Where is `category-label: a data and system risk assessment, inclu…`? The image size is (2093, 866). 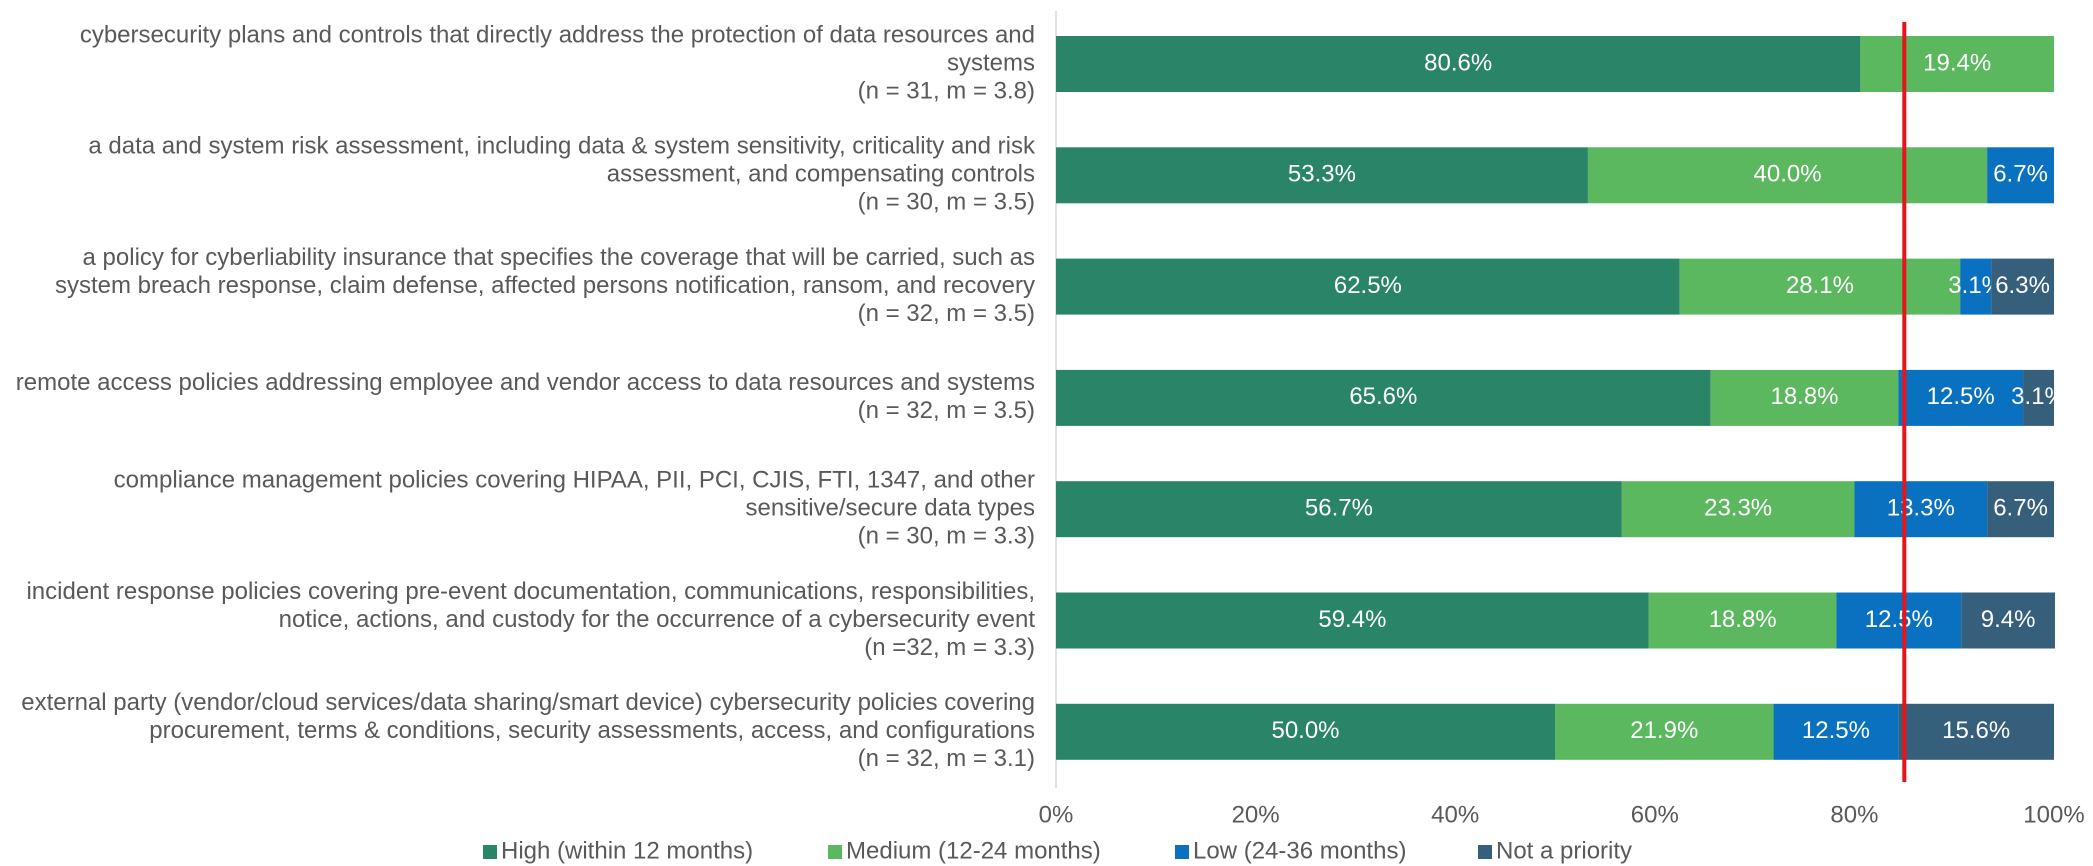
category-label: a data and system risk assessment, inclu… is located at coordinates (562, 146).